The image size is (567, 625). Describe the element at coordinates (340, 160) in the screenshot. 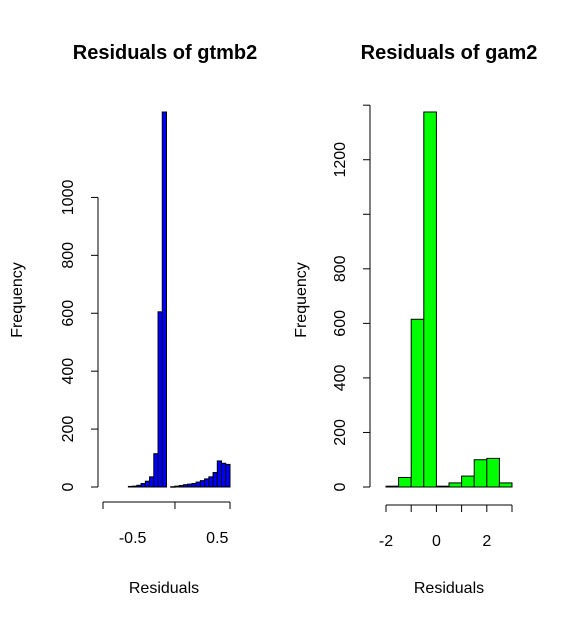

I see `y-tick-label: 1200` at that location.